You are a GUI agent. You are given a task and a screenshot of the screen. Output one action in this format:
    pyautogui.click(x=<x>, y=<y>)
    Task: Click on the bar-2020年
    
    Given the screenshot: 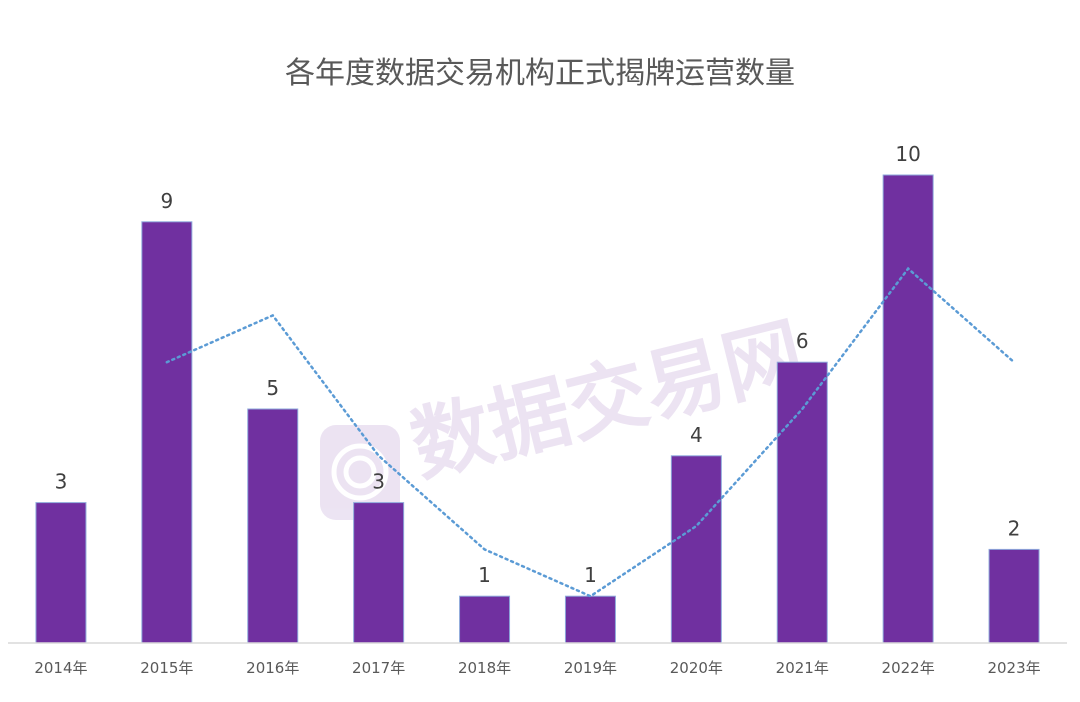 What is the action you would take?
    pyautogui.click(x=696, y=549)
    